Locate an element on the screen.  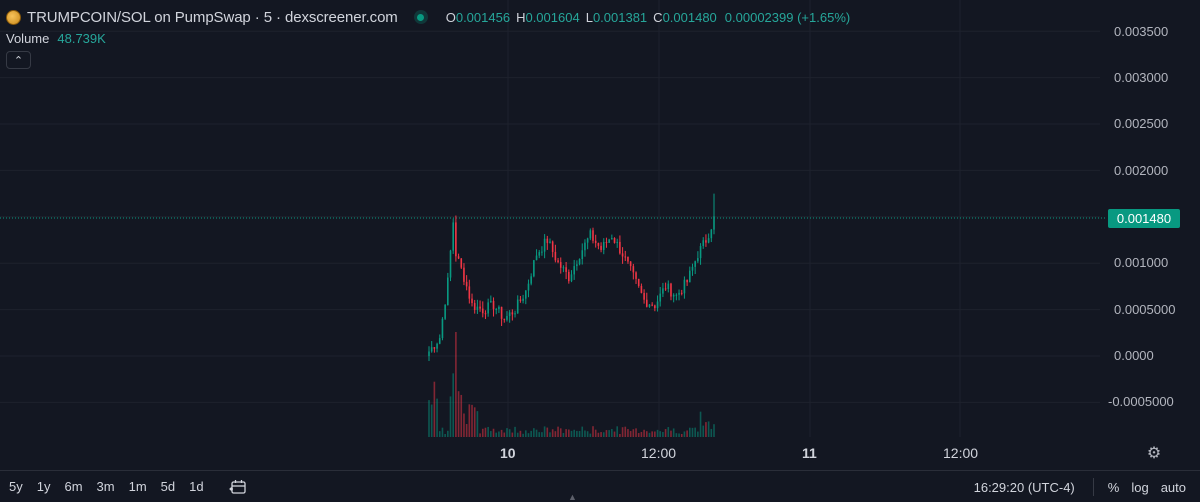
auto-scale-toggle: auto is located at coordinates (1173, 487).